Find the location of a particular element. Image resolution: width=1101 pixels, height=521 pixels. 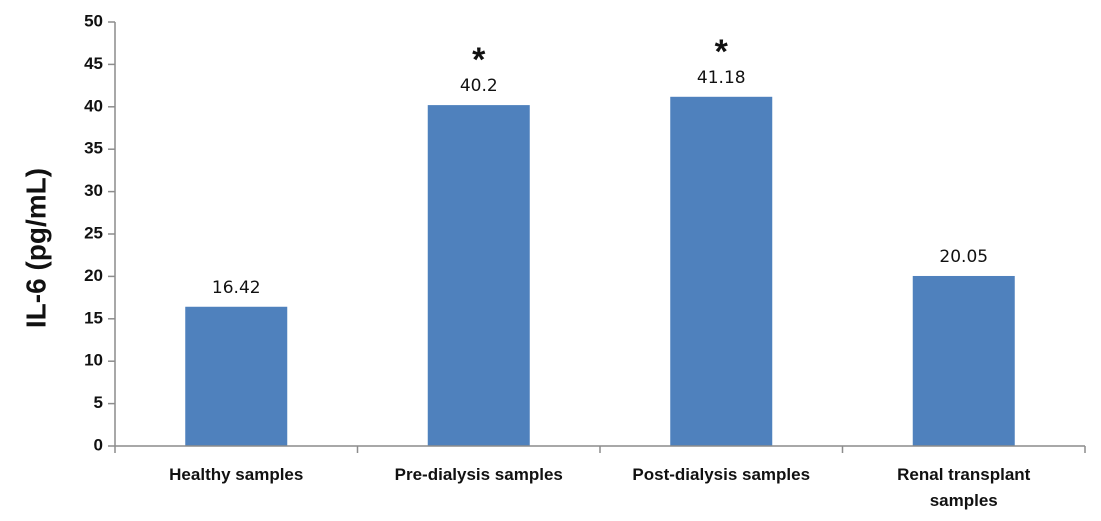

x-tick-label: samples is located at coordinates (964, 500).